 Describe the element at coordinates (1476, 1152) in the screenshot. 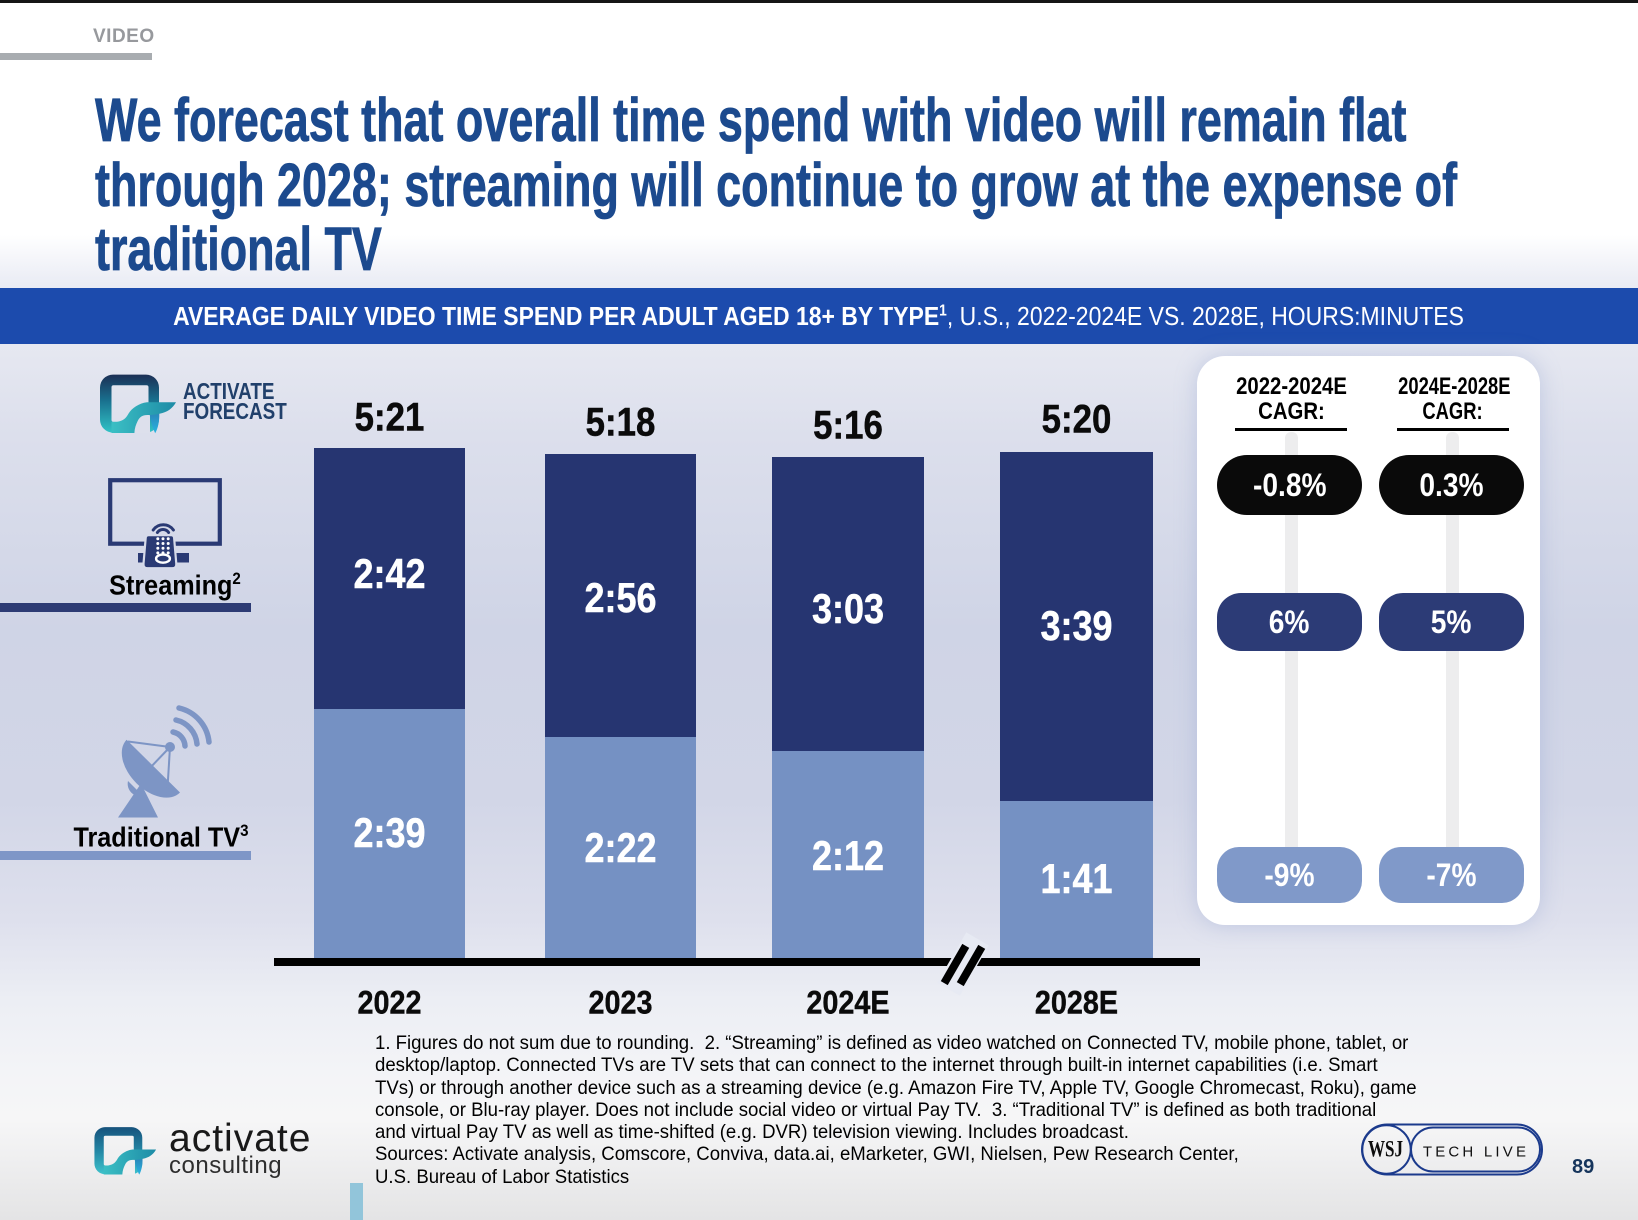

I see `svg-text: TECH LIVE` at that location.